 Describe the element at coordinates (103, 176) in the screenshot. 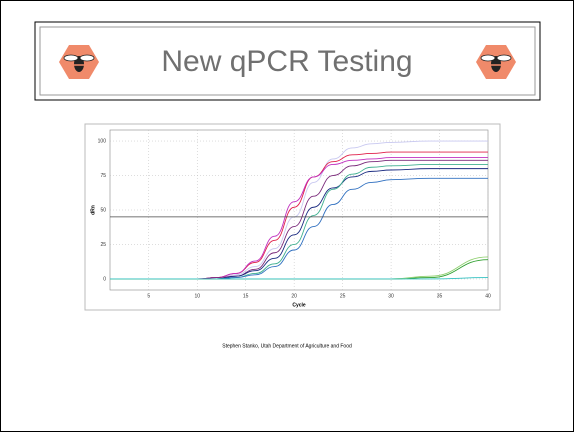

I see `y-tick-label: 75` at that location.